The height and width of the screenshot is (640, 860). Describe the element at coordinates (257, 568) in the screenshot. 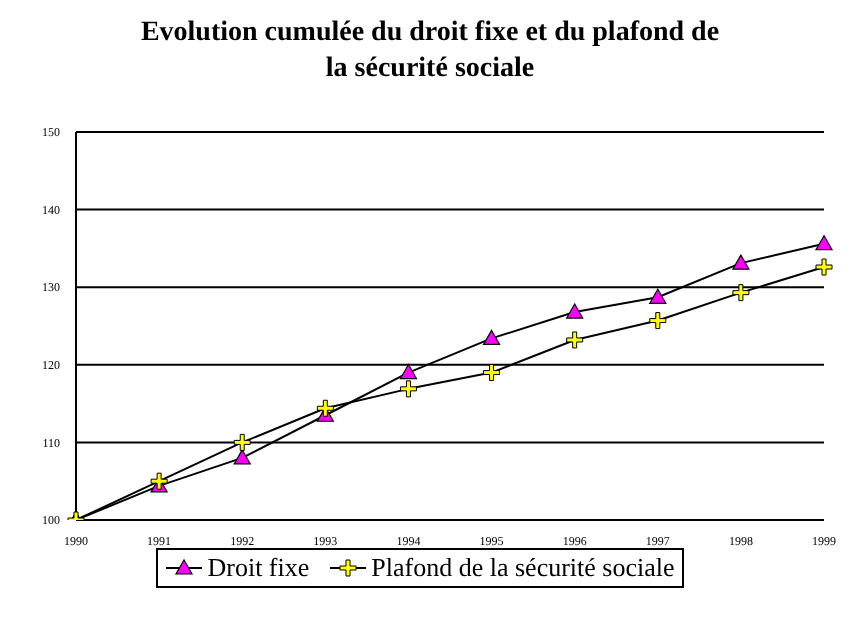

I see `legend-label: Droit fixe` at that location.